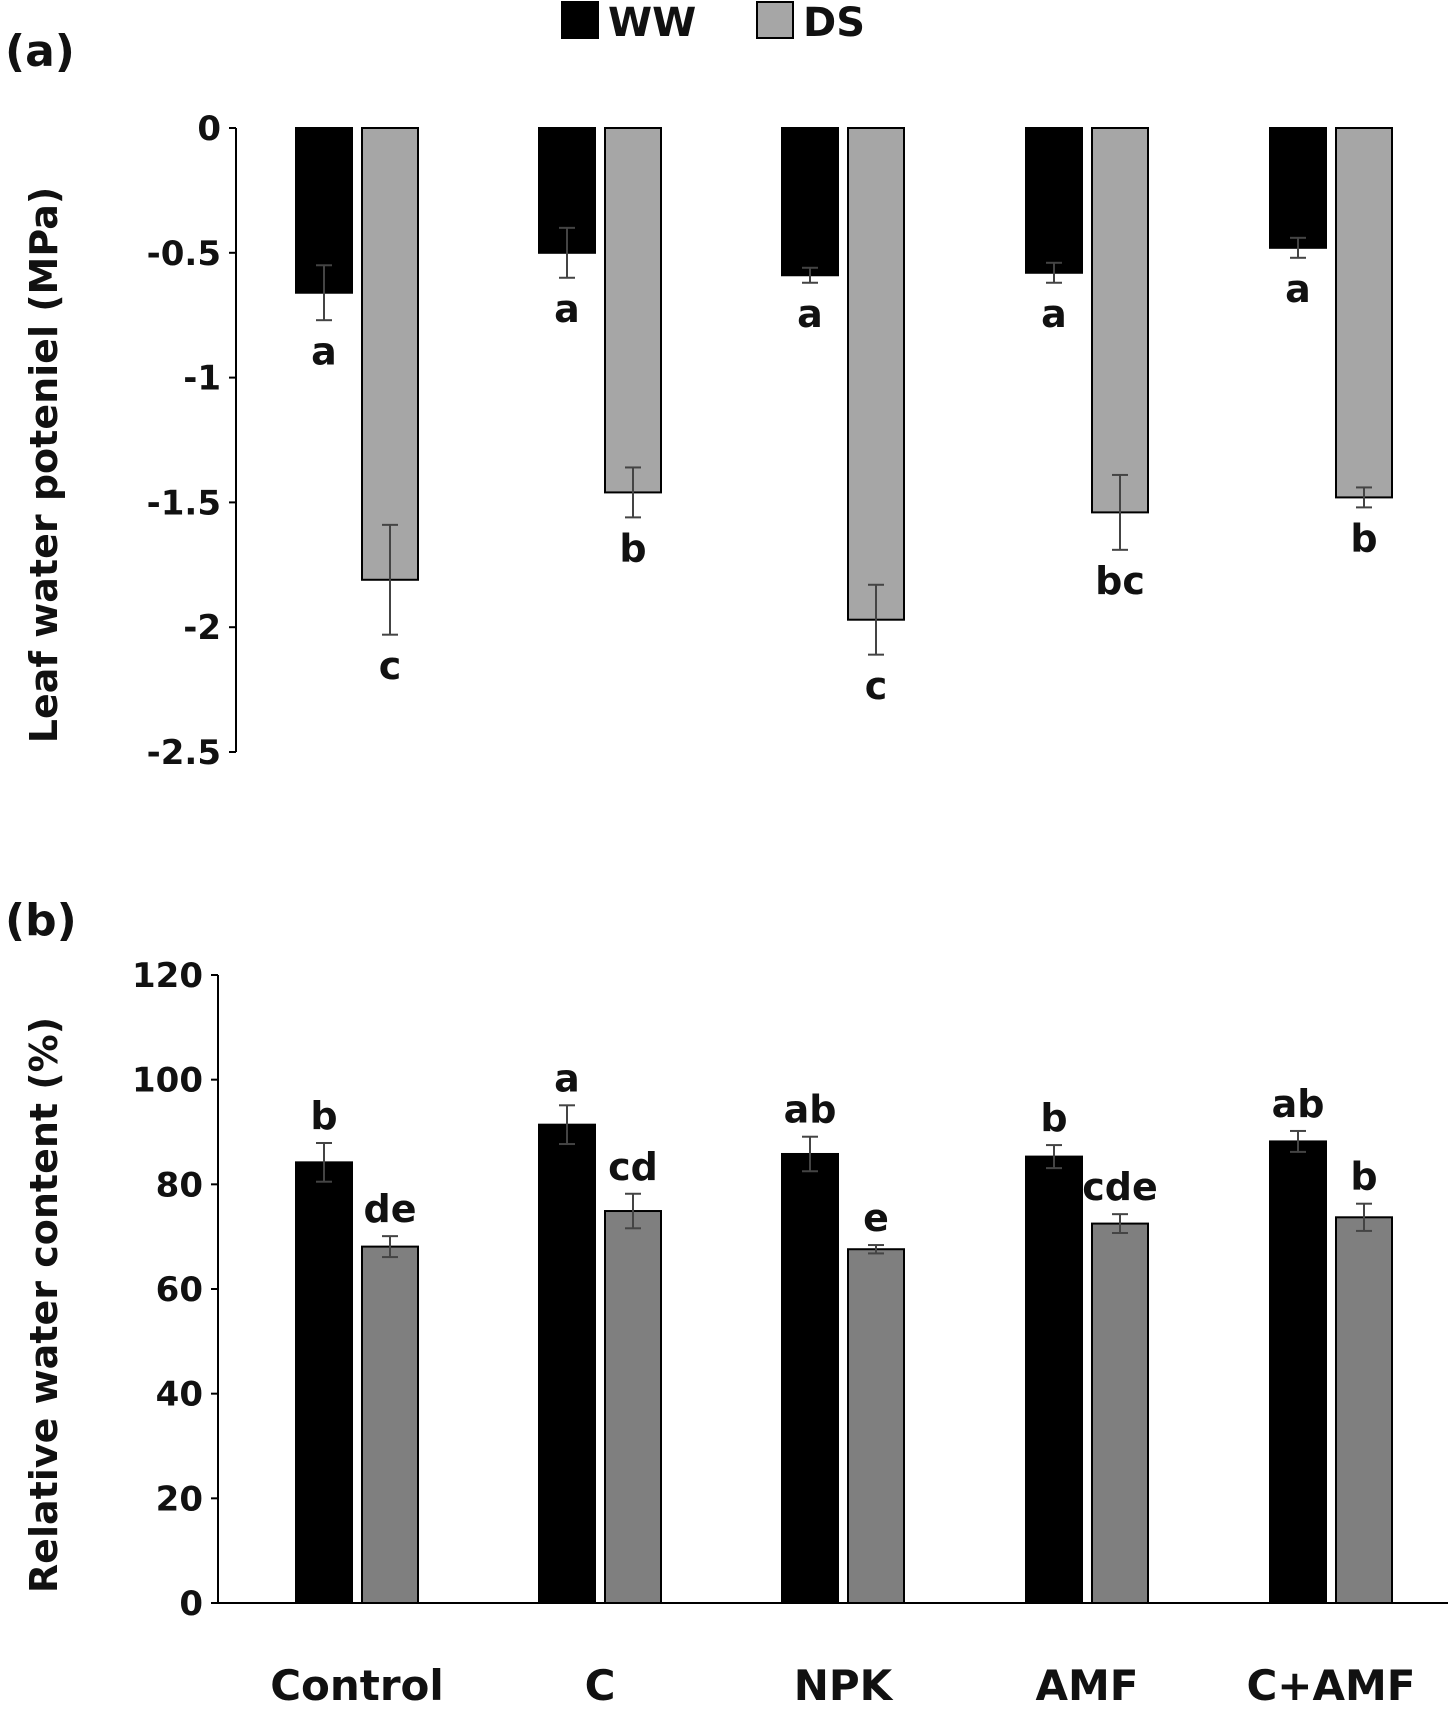  I want to click on letter-b-ds-0: de, so click(390, 1209).